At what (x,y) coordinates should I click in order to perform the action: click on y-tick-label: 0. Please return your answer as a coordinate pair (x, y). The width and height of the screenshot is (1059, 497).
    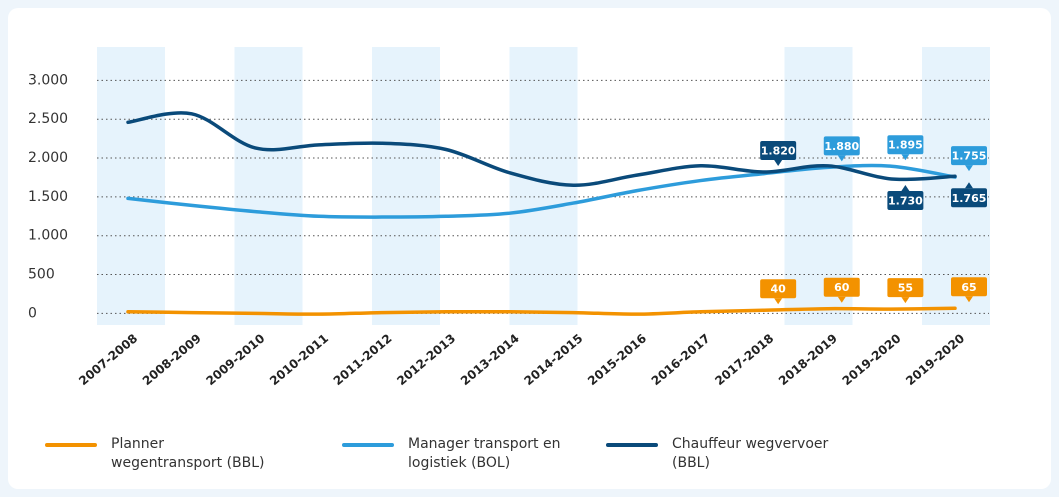
    Looking at the image, I should click on (32, 313).